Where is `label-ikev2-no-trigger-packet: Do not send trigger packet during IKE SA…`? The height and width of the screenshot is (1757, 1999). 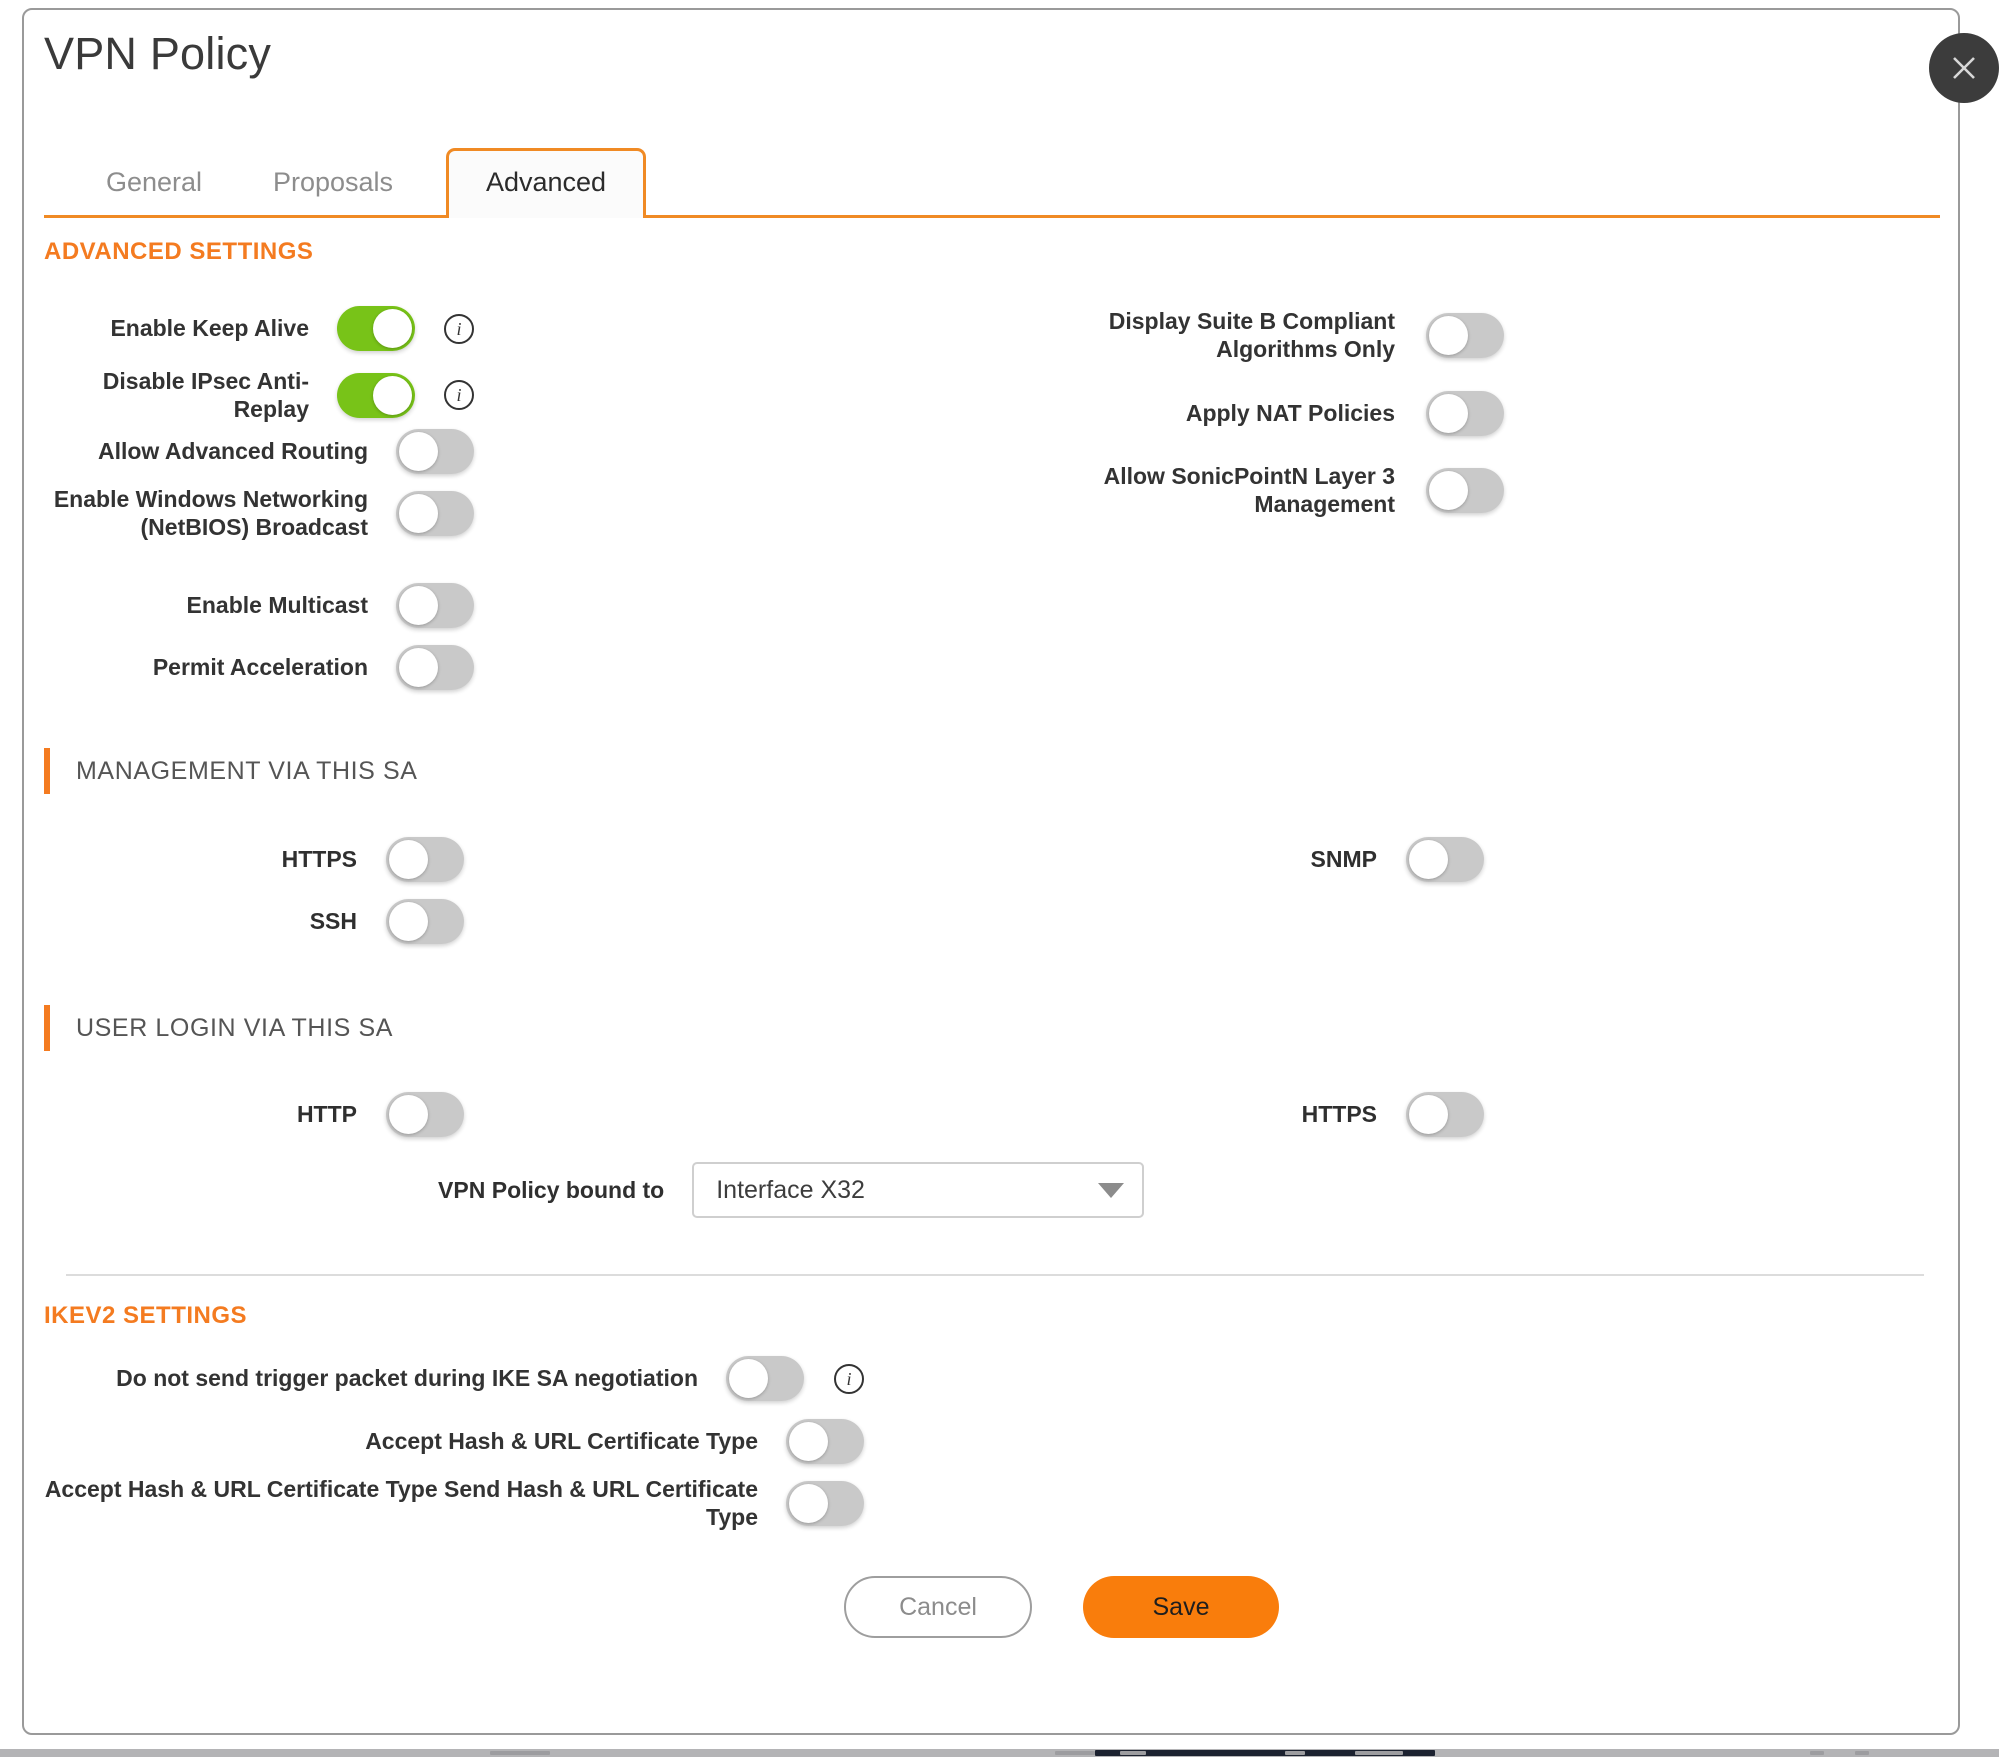 label-ikev2-no-trigger-packet: Do not send trigger packet during IKE SA… is located at coordinates (407, 1378).